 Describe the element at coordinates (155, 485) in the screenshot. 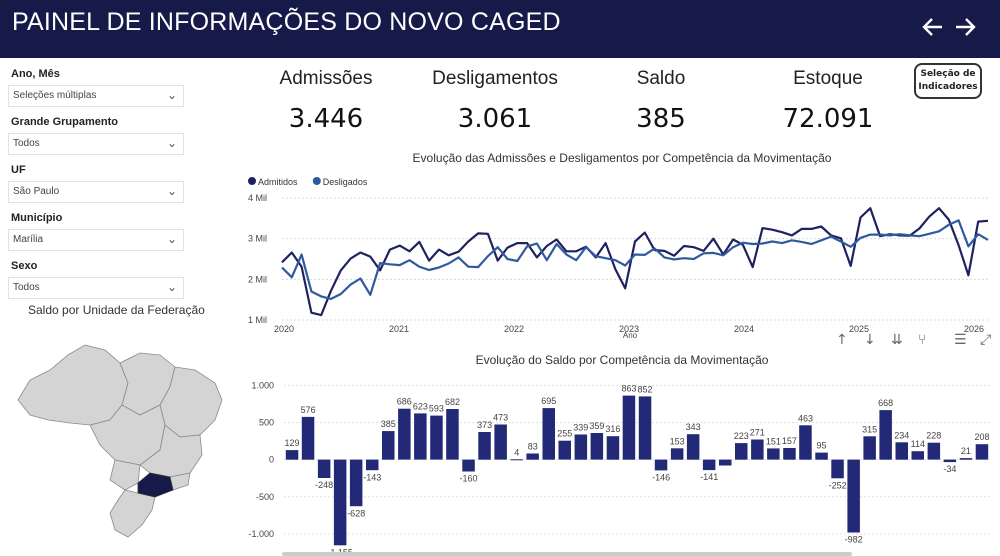

I see `region-sao-paulo` at that location.